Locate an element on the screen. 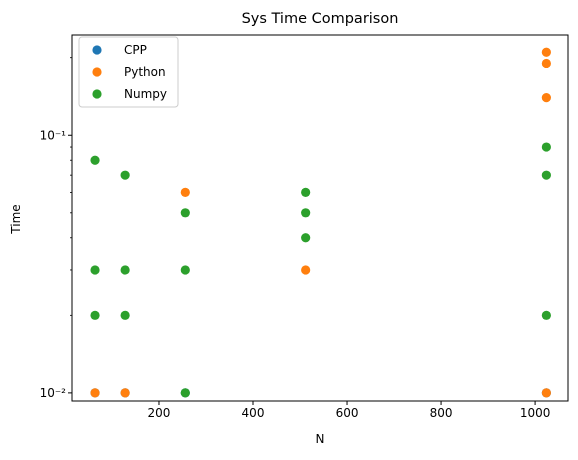 This screenshot has height=460, width=578. y-tick-label: 10⁻¹ is located at coordinates (53, 135).